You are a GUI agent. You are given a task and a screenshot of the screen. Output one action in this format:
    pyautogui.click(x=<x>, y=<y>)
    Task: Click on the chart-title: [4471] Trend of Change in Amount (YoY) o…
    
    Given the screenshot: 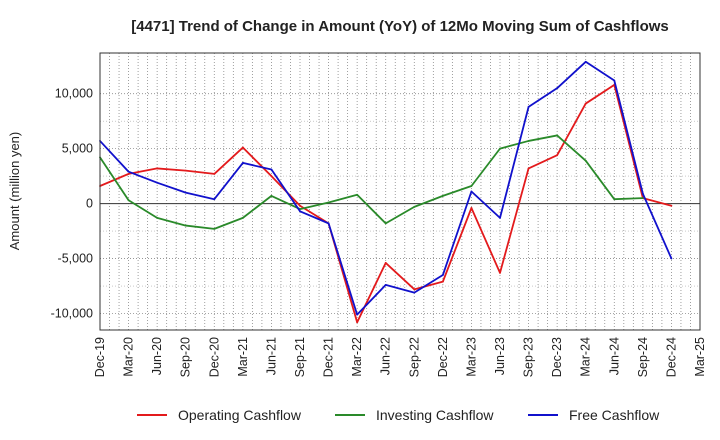 What is the action you would take?
    pyautogui.click(x=400, y=26)
    